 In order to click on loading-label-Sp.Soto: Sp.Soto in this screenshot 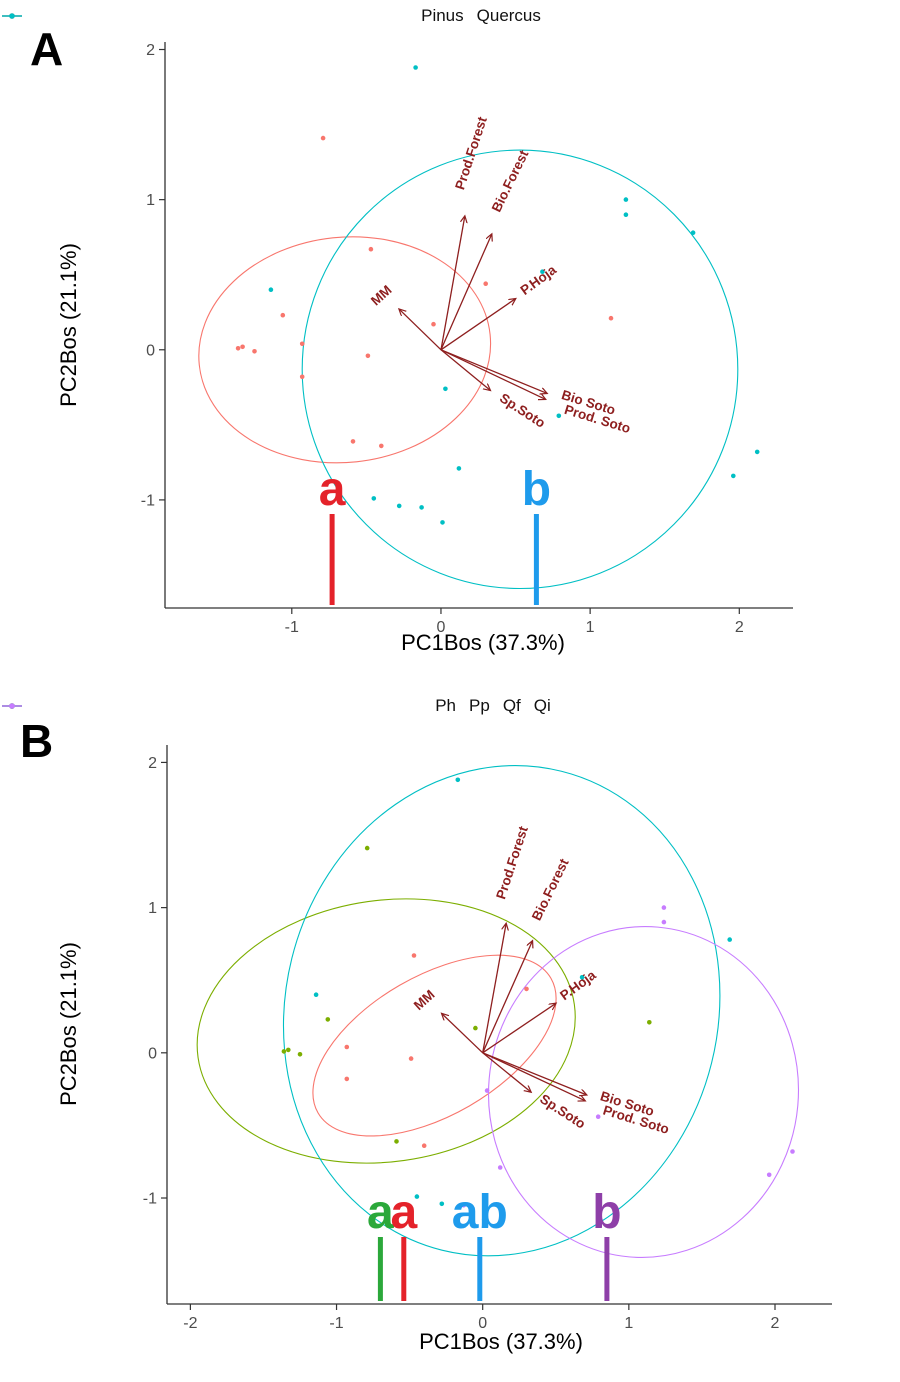, I will do `click(562, 1111)`.